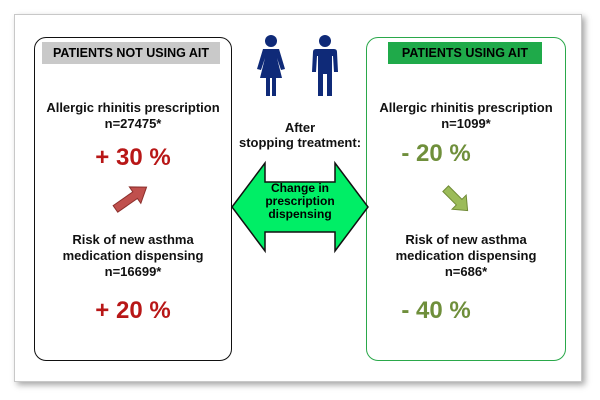 The width and height of the screenshot is (600, 400). I want to click on left-asthma-line2: medication dispensing, so click(133, 255).